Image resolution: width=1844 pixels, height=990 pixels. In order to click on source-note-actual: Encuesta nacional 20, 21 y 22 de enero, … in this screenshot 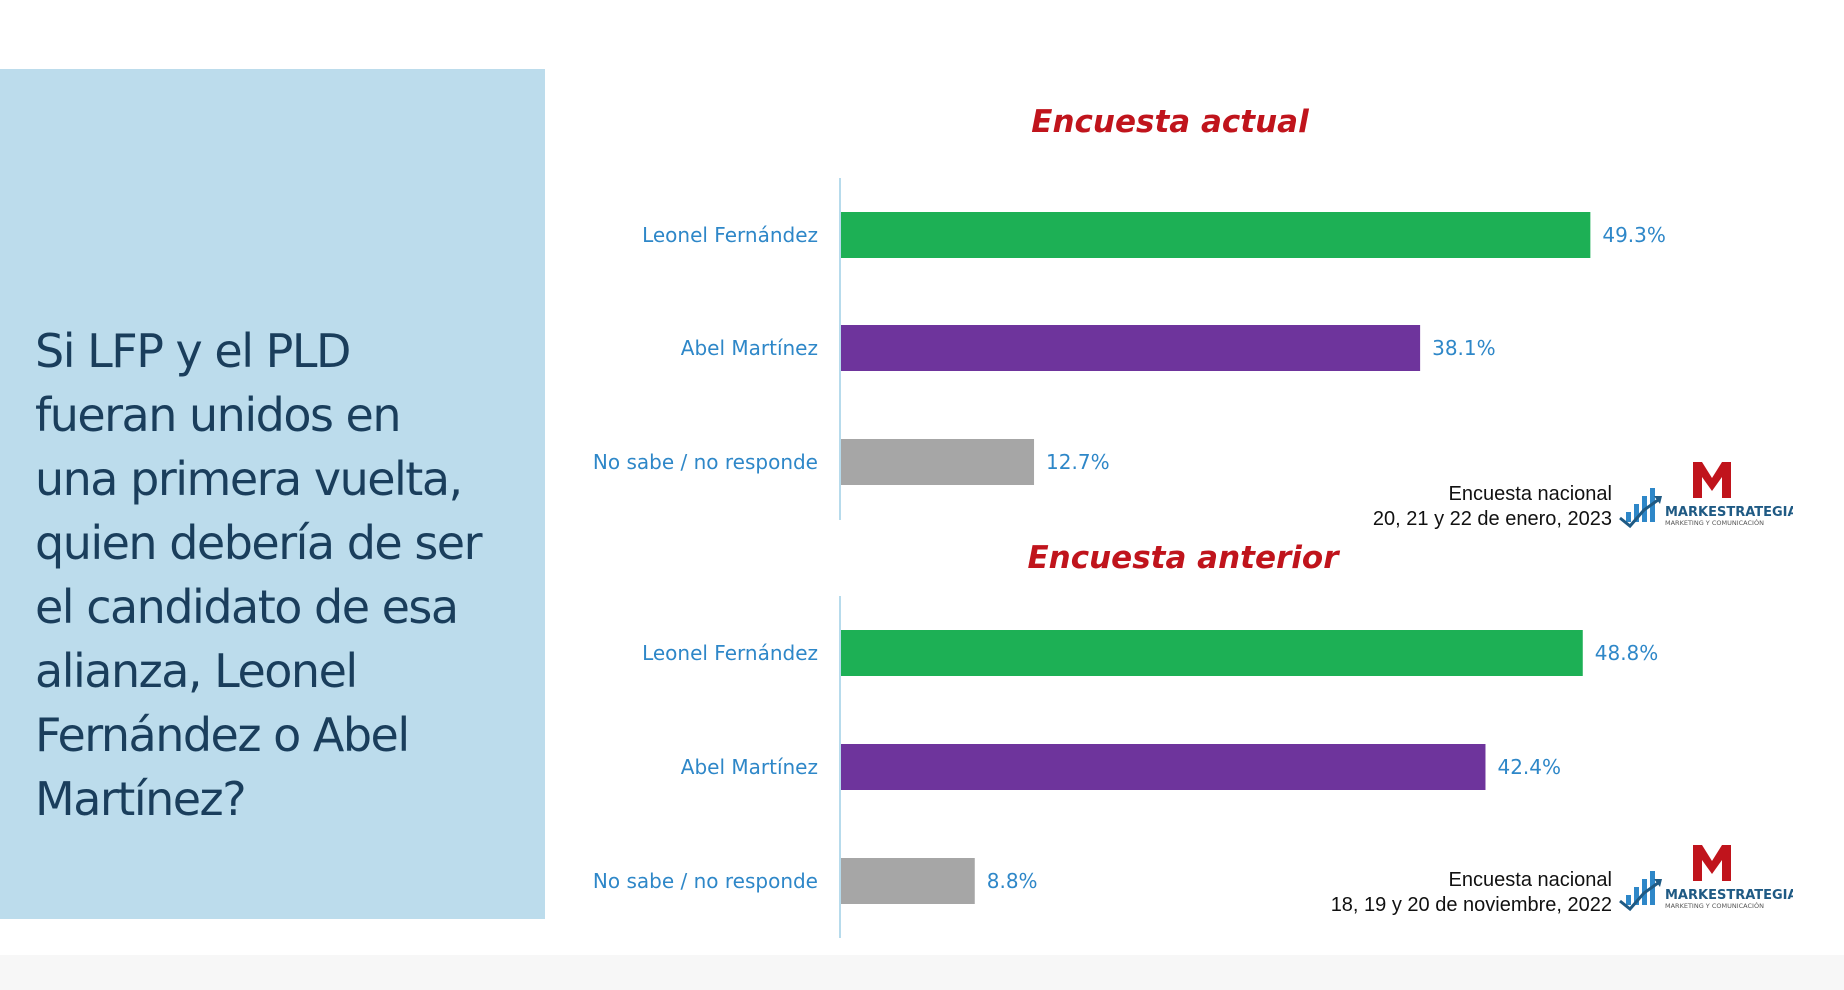, I will do `click(1412, 507)`.